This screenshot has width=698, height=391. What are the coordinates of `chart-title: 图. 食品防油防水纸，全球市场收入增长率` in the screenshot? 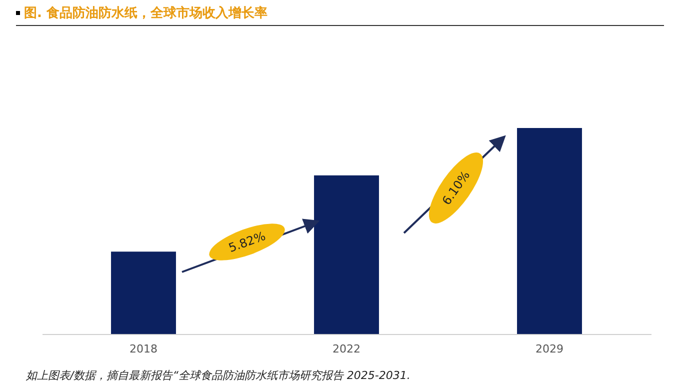 It's located at (146, 13).